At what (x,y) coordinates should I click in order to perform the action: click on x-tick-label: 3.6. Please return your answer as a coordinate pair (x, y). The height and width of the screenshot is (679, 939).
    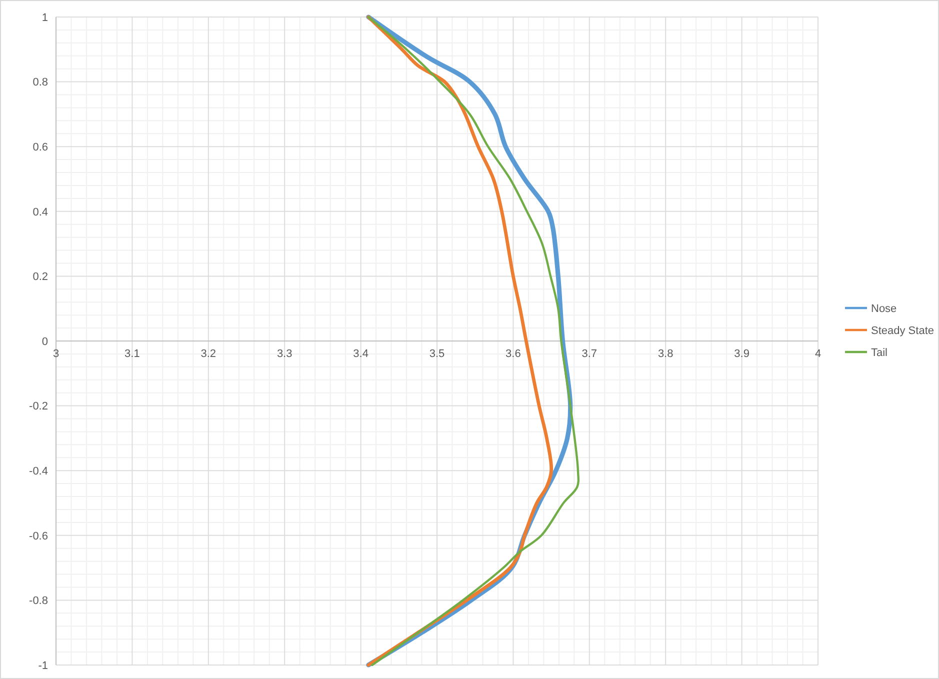
    Looking at the image, I should click on (513, 354).